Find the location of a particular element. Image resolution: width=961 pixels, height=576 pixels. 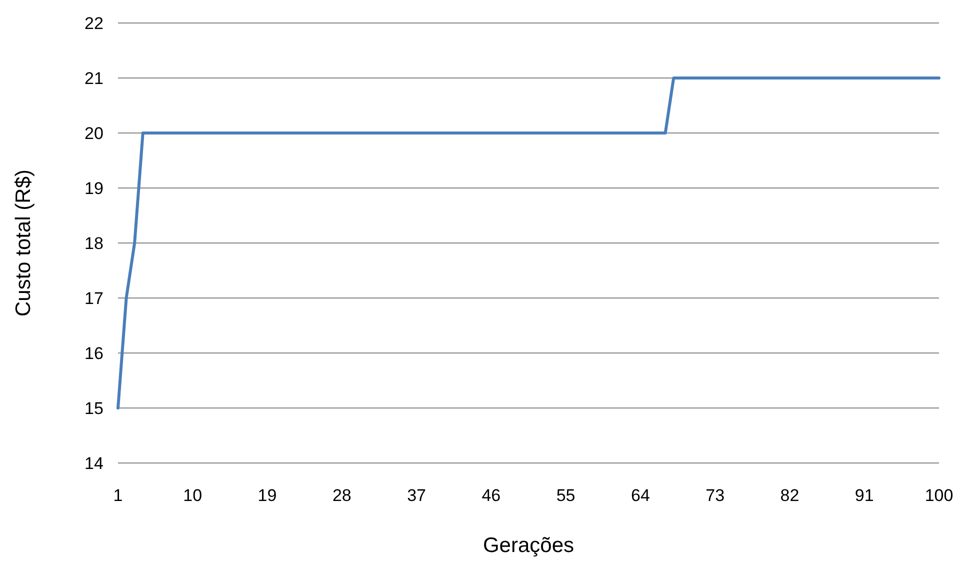

y-tick-label: 18 is located at coordinates (94, 243).